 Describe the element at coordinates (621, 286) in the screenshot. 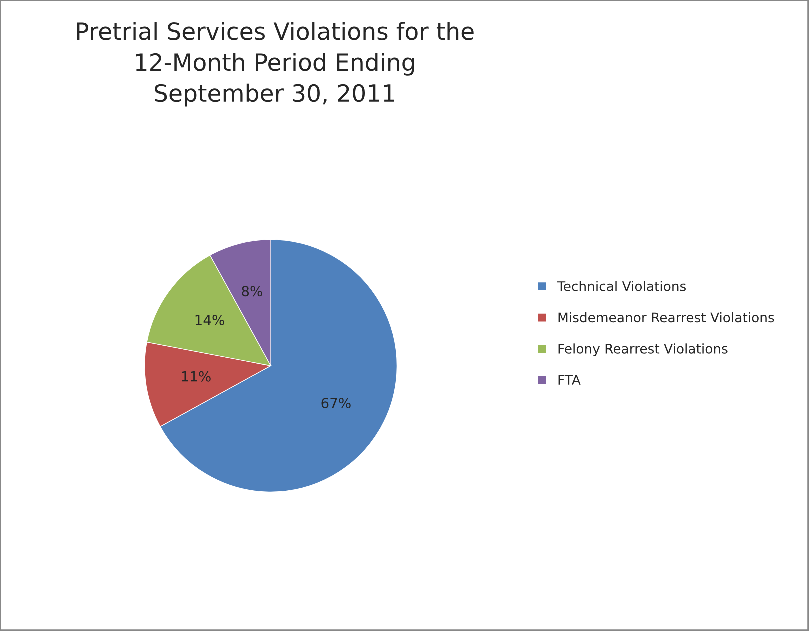

I see `legend-label: Technical Violations` at that location.